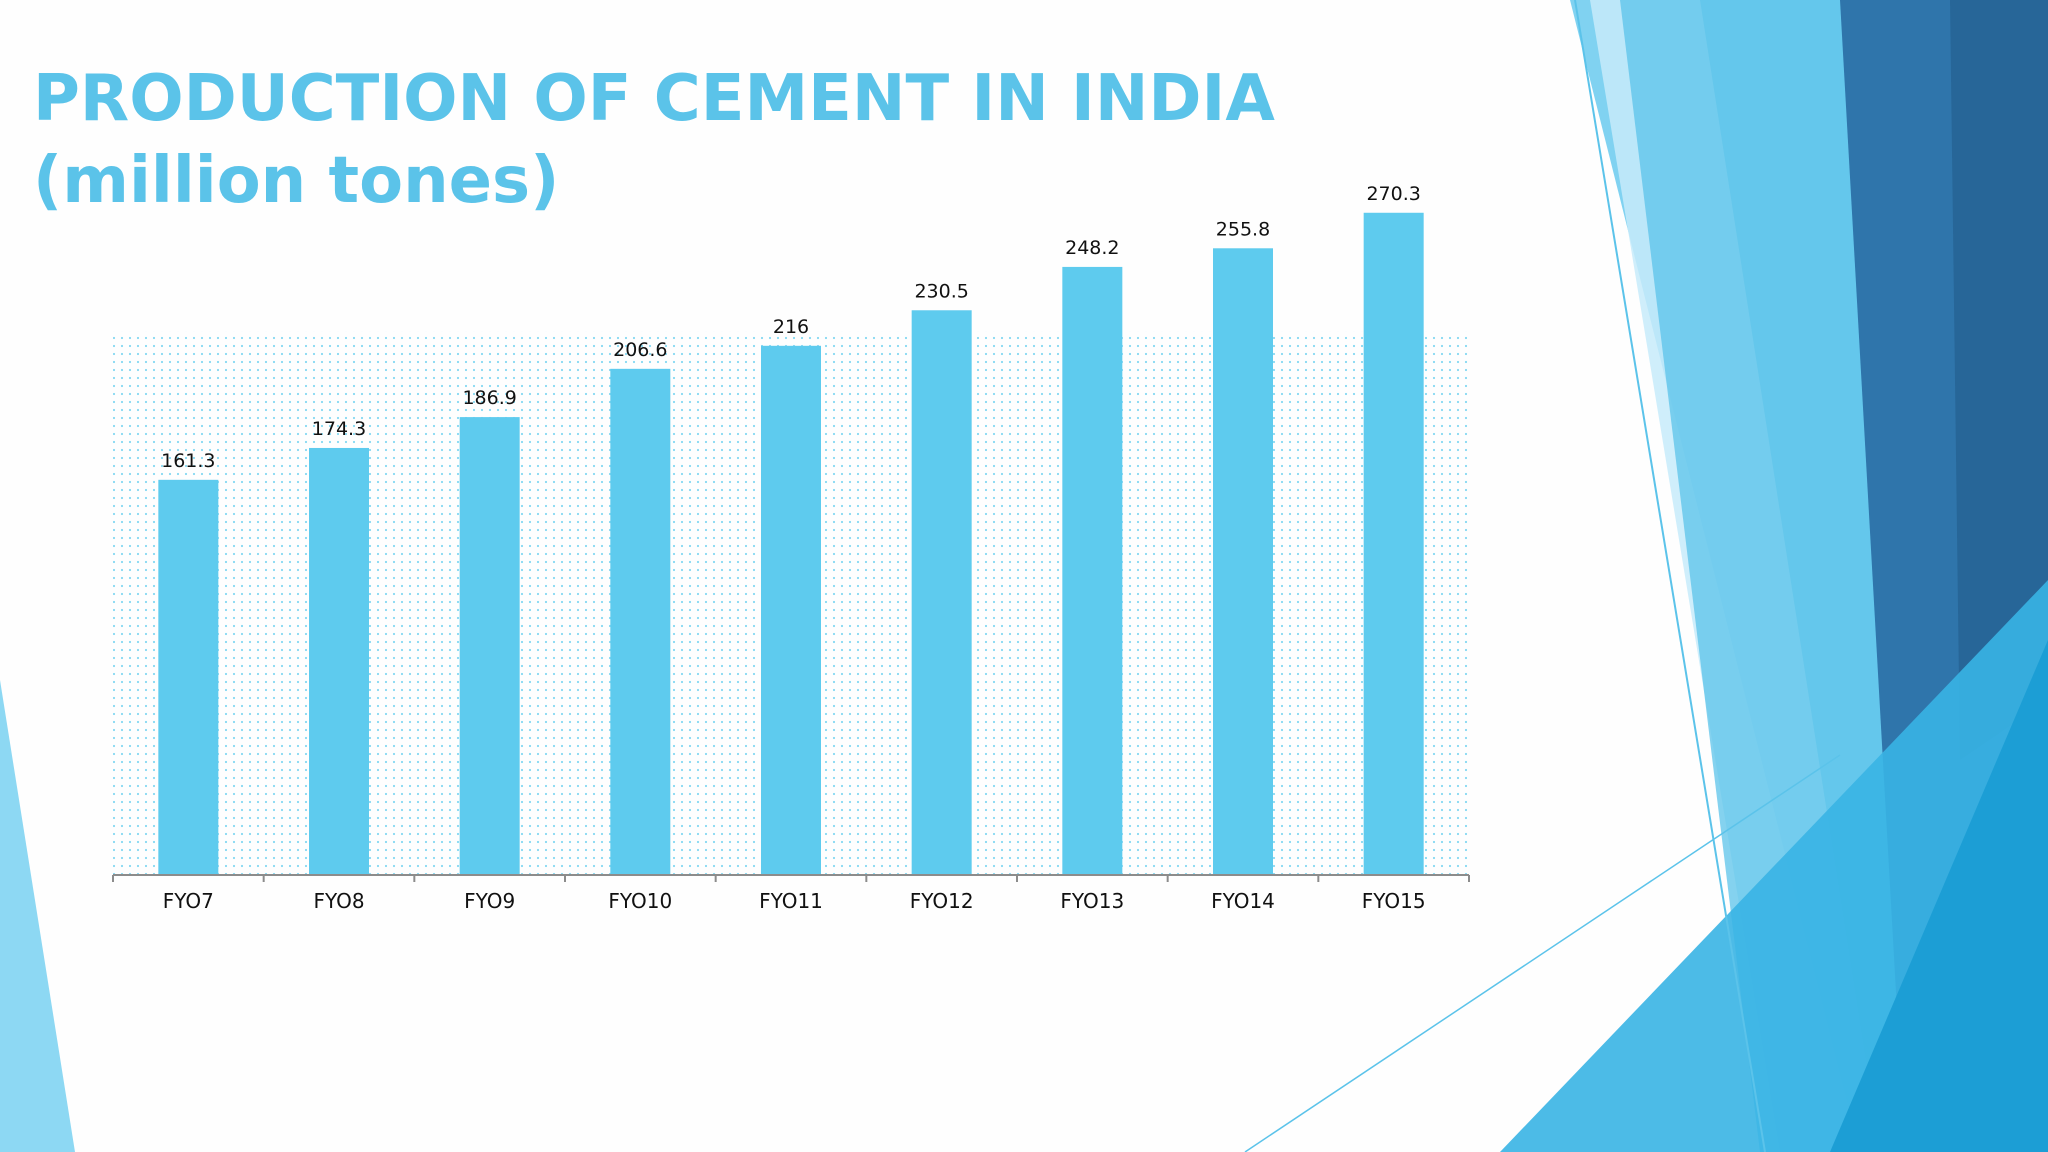 This screenshot has width=2048, height=1152. I want to click on bar-fyo9, so click(489, 646).